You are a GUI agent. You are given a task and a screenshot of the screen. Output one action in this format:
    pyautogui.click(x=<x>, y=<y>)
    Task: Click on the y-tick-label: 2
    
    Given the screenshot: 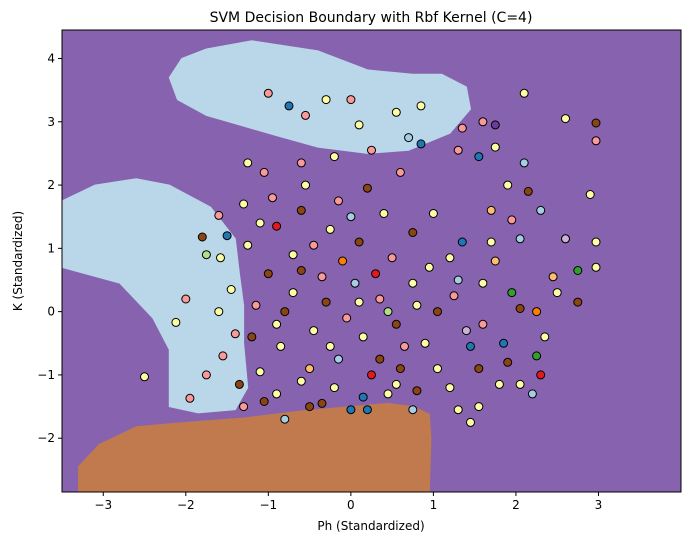 What is the action you would take?
    pyautogui.click(x=51, y=185)
    